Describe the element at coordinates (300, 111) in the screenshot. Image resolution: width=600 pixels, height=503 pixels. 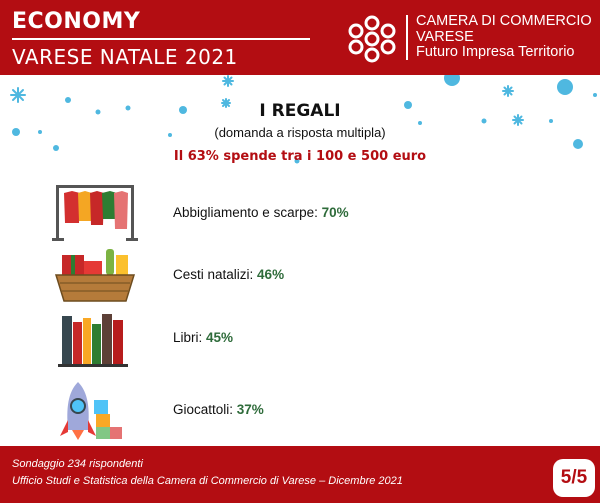
I see `section-title: I REGALI` at that location.